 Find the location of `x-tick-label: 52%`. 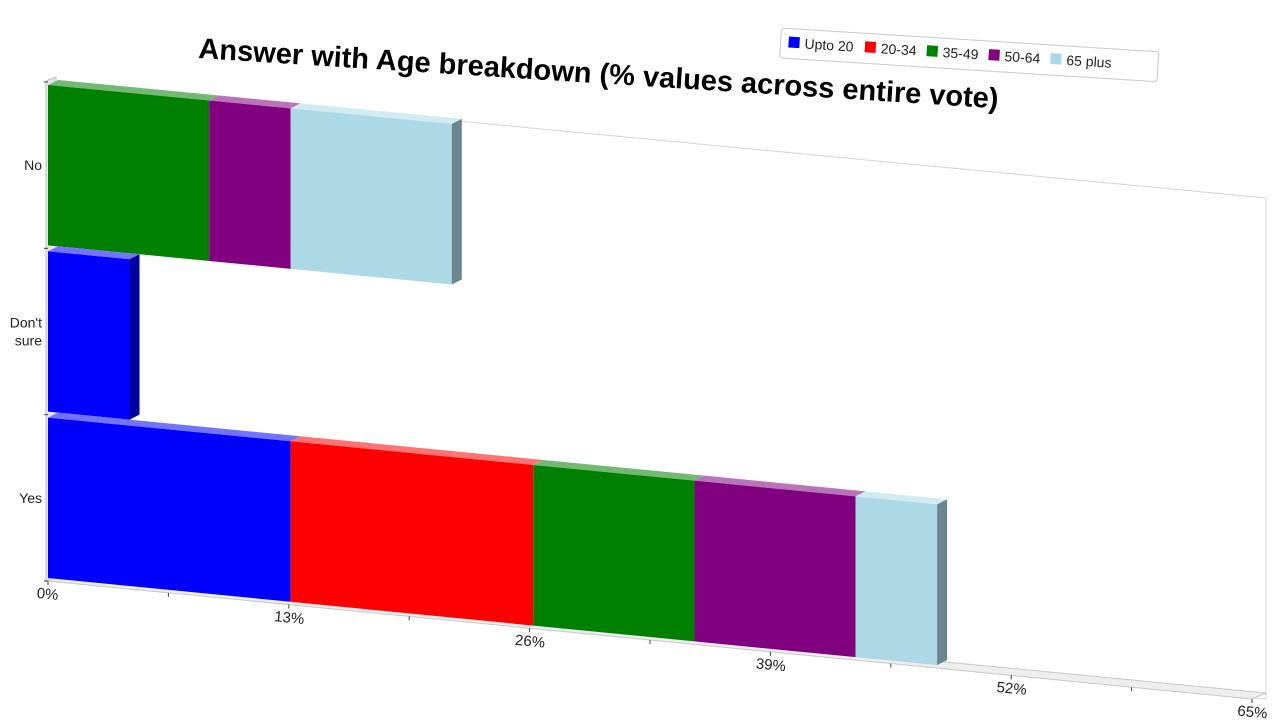

x-tick-label: 52% is located at coordinates (1012, 689).